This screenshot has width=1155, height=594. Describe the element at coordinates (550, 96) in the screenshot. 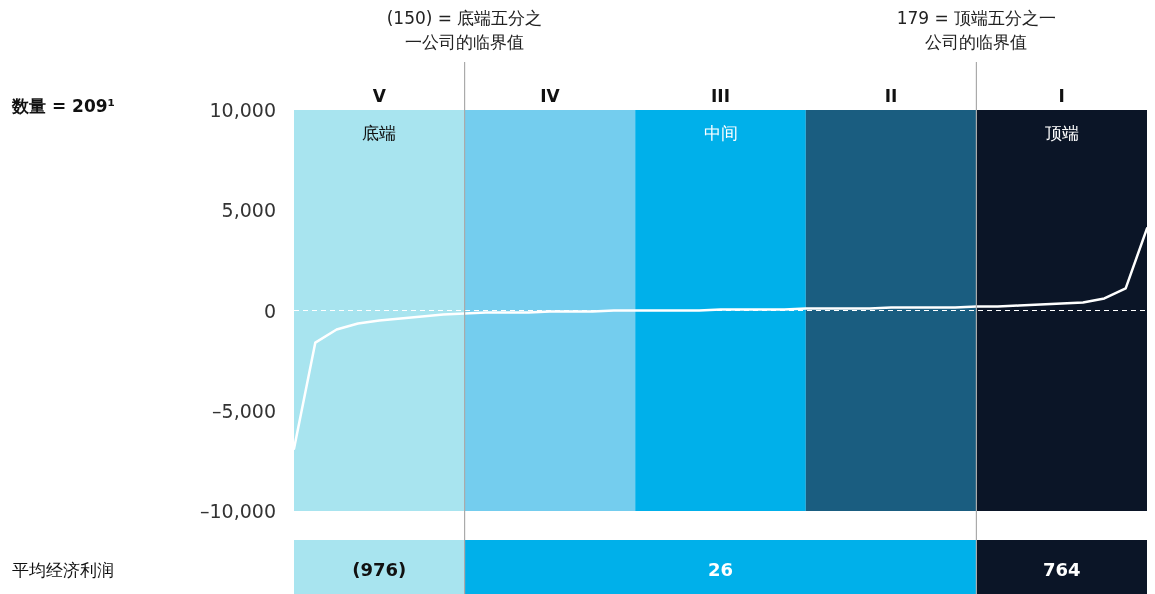

I see `text: IV` at that location.